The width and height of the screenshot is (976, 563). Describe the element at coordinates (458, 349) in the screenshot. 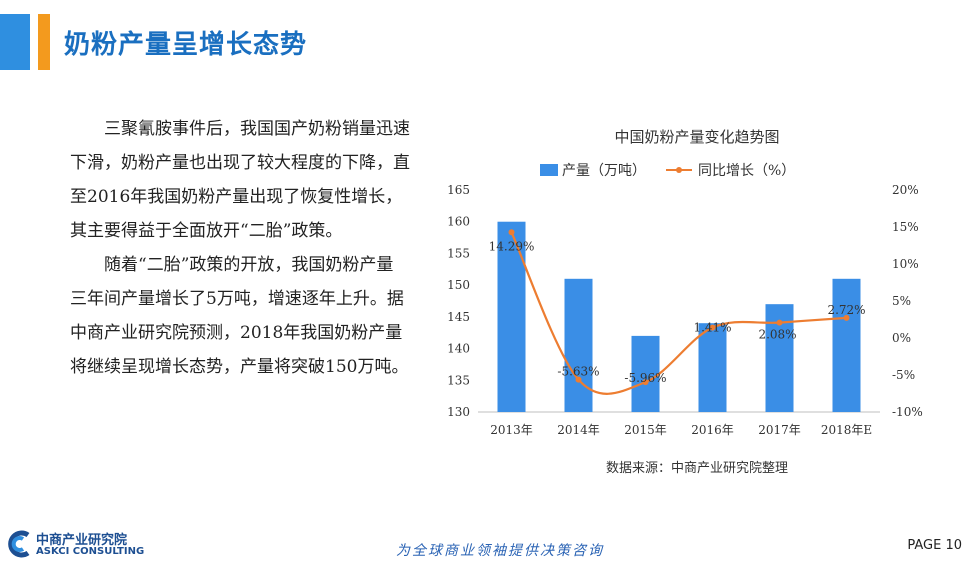

I see `y-tick-label-left: 140` at that location.